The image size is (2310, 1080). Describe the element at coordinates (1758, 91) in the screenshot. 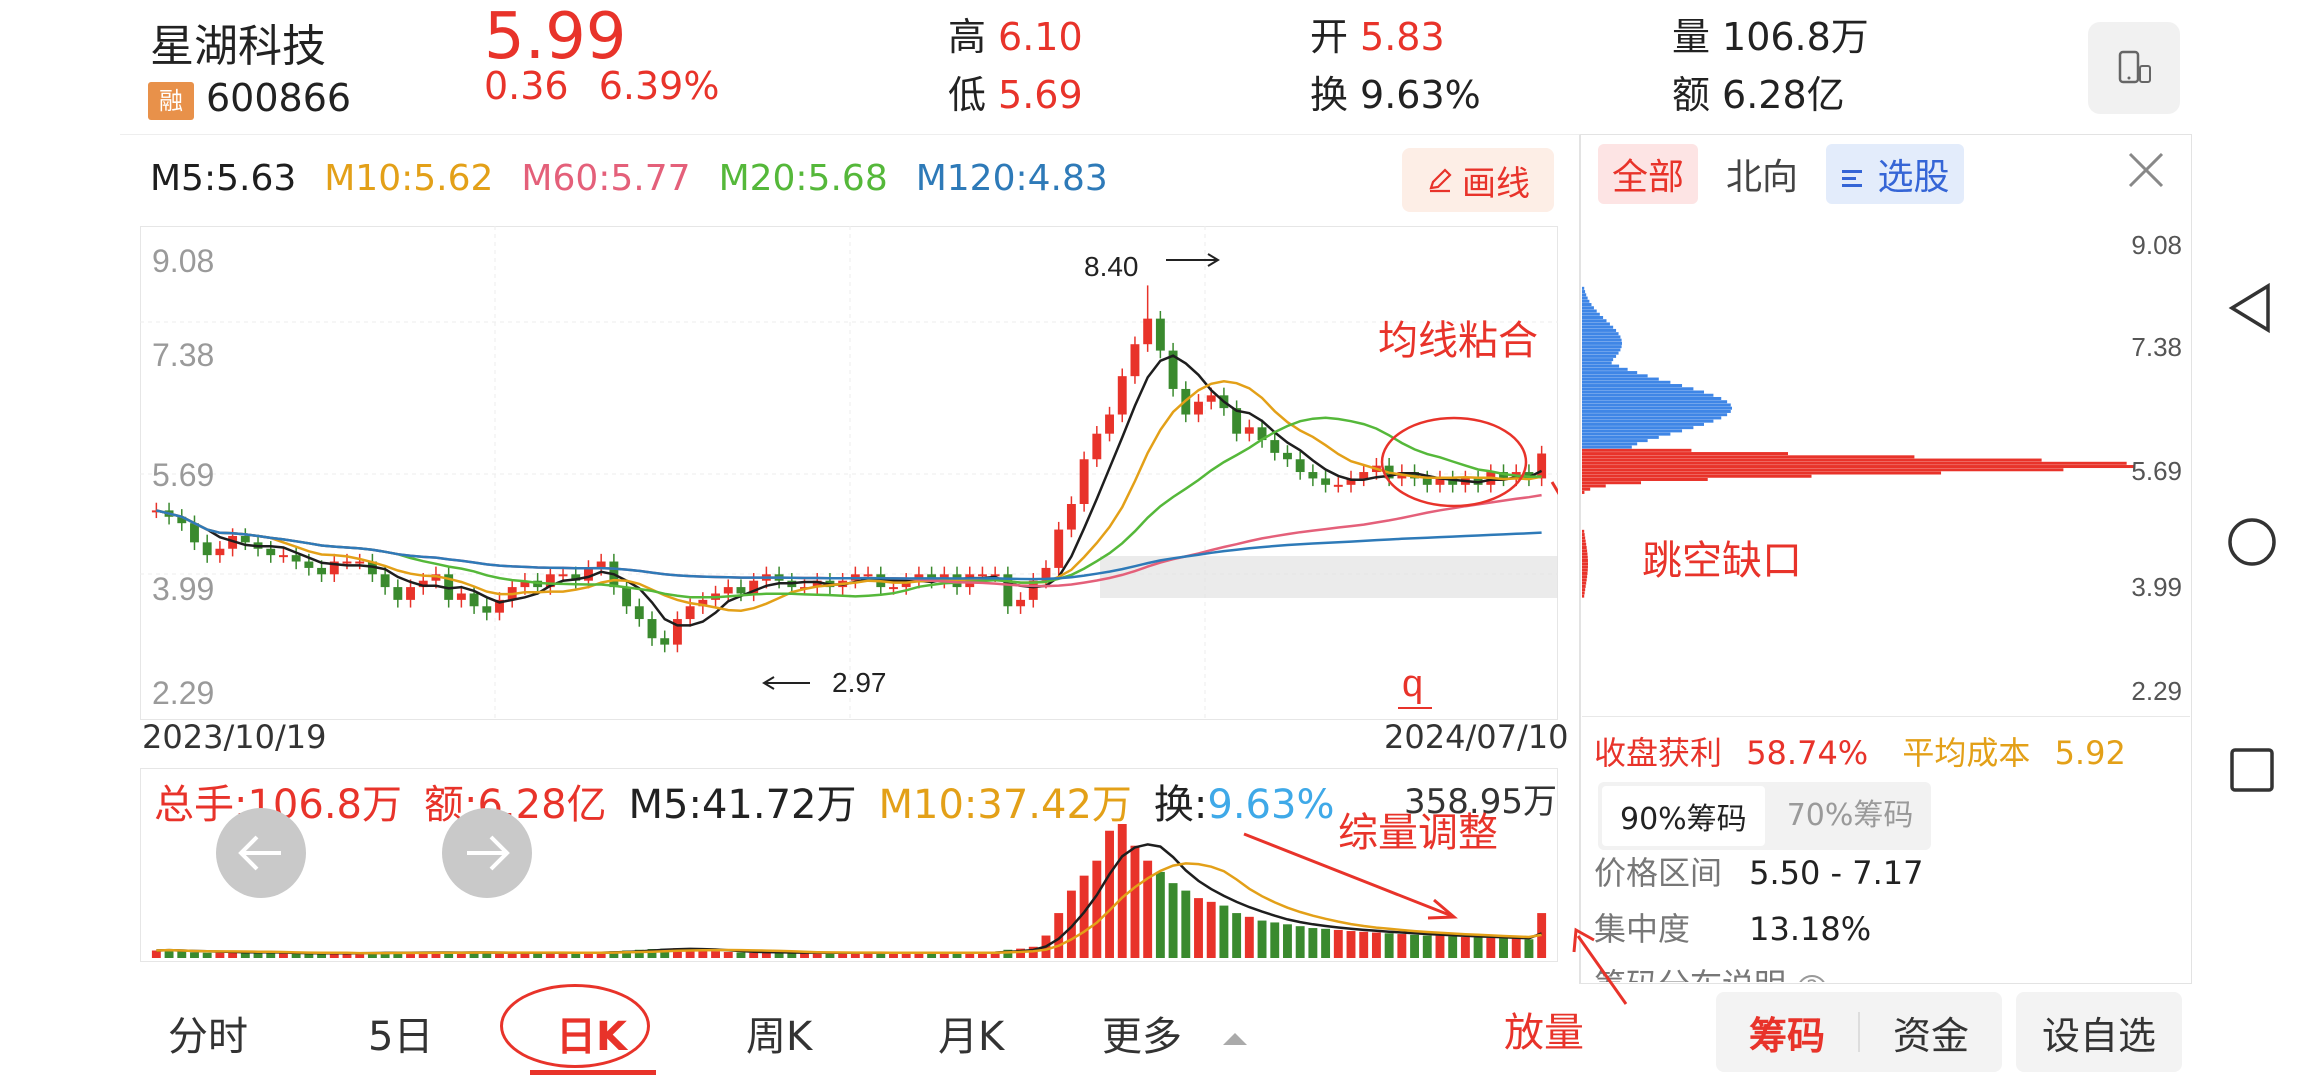

I see `amount-stat: 额 6.28亿` at that location.